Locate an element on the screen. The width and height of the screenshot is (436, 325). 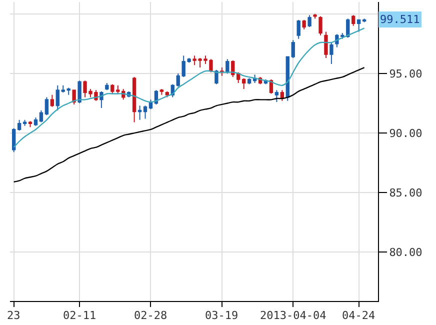
x-tick-label: 03-19 is located at coordinates (221, 315).